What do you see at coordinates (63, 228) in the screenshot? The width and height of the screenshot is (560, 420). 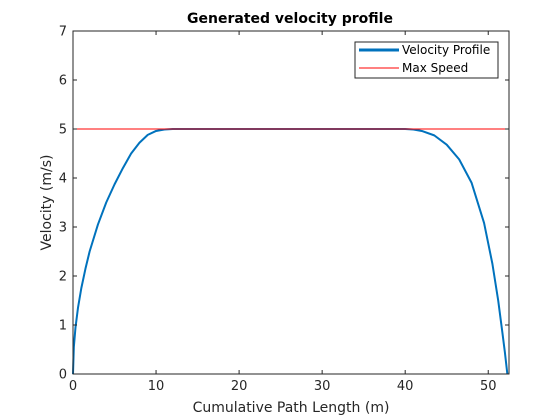 I see `y-tick-label: 3` at bounding box center [63, 228].